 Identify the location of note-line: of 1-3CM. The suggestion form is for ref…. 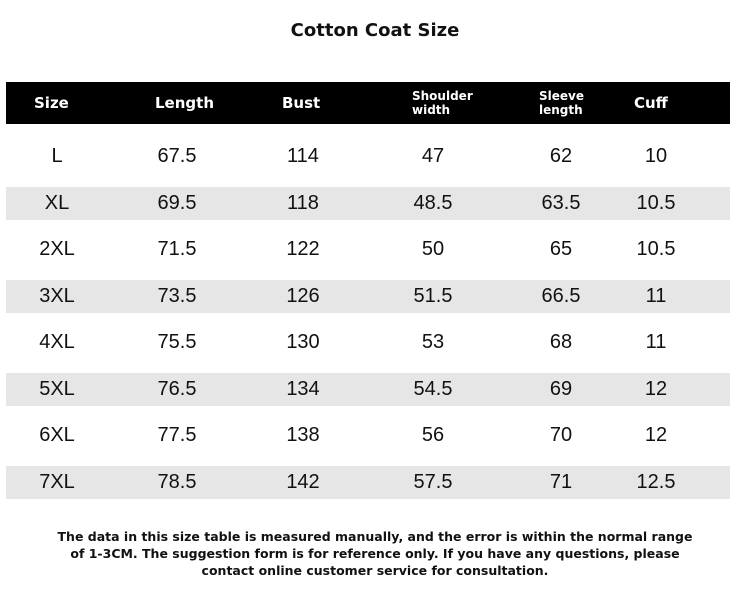
(375, 553).